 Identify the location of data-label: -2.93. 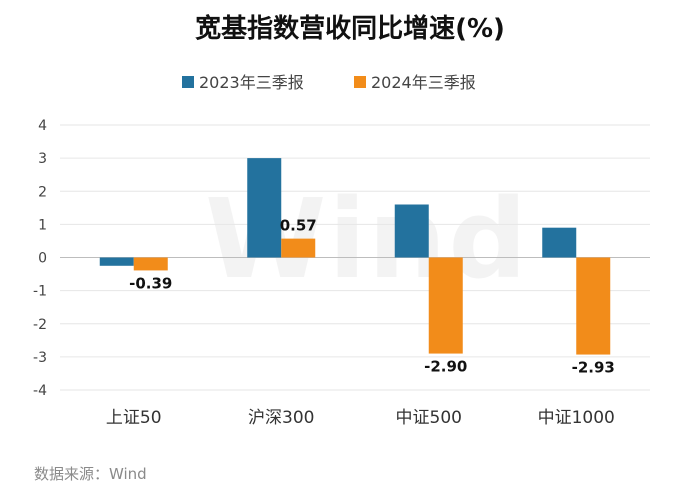
(593, 368).